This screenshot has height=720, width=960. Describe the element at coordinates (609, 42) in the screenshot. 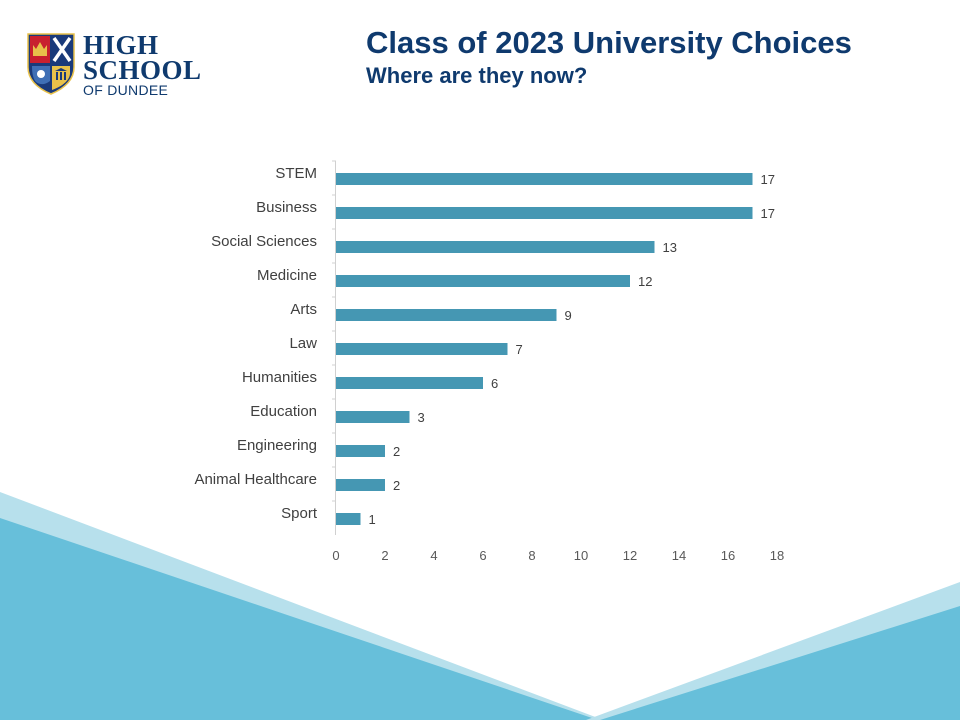

I see `page-title: Class of 2023 University Choices` at that location.